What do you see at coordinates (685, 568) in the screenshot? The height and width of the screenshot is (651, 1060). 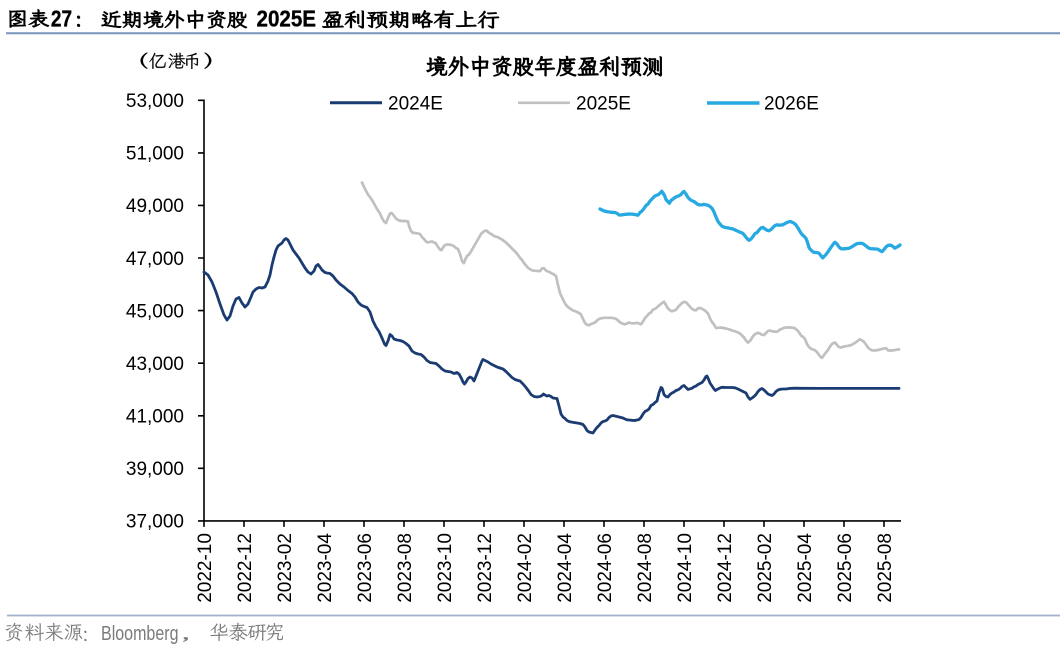 I see `svg-text: 2024-10` at bounding box center [685, 568].